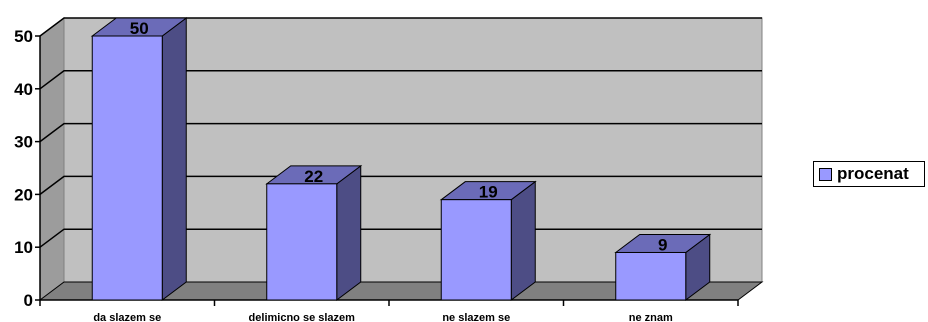 The image size is (928, 322). Describe the element at coordinates (523, 240) in the screenshot. I see `bar-side-ne-slazem-se` at that location.